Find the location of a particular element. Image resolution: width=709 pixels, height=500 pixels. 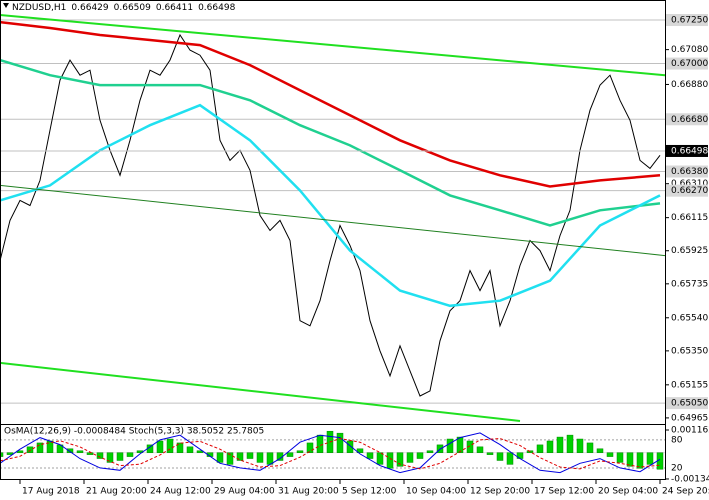

x-tick-label: 17 Aug 2018 is located at coordinates (51, 492).